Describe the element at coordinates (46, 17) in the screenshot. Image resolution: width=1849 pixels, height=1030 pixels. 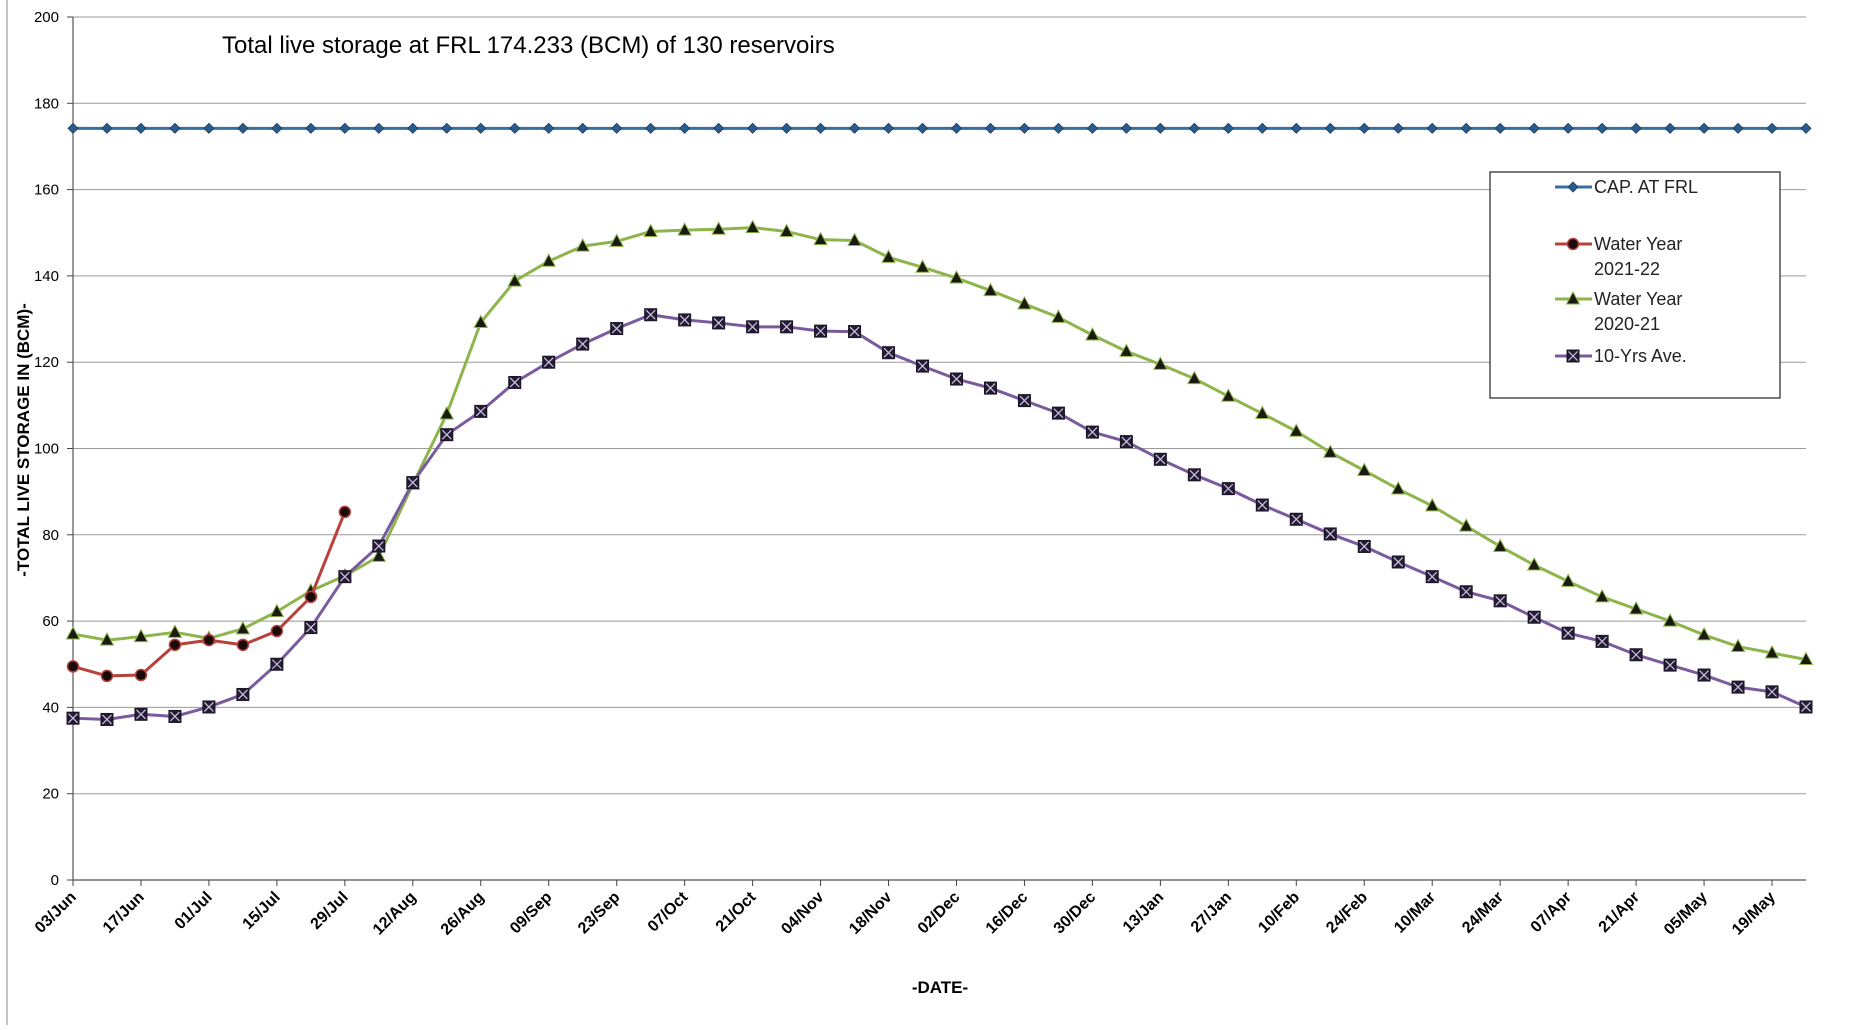
I see `y-tick-label: 200` at that location.